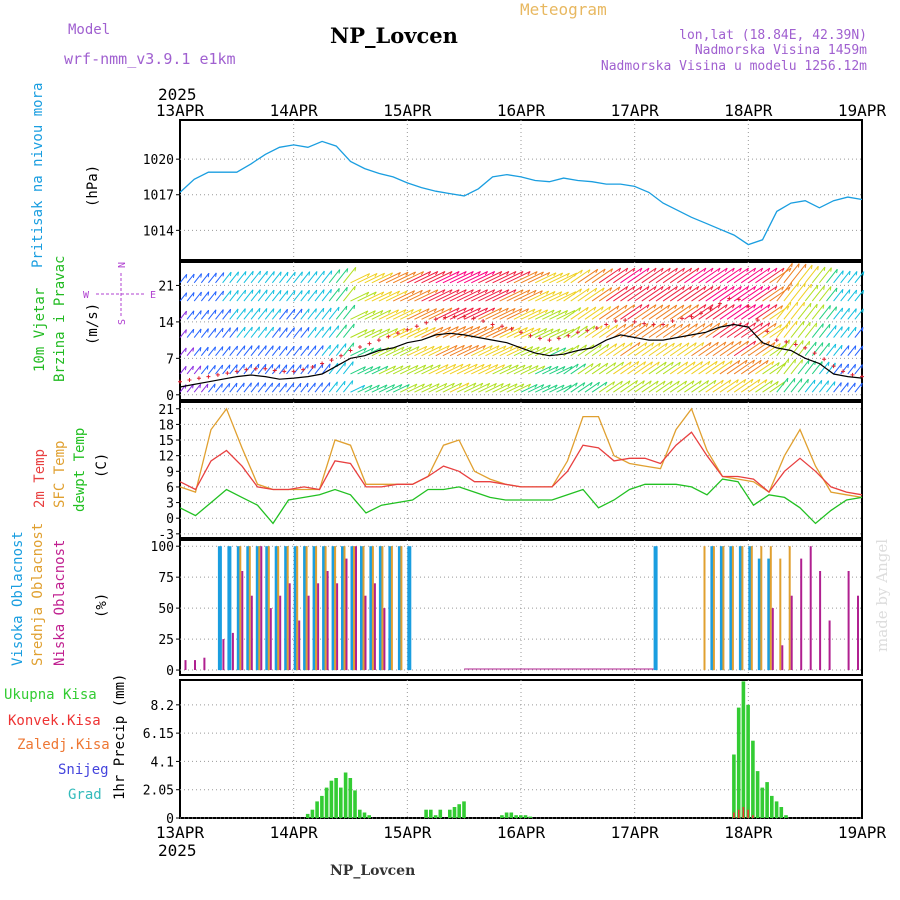 This screenshot has height=900, width=900. I want to click on cloud-mid-bar, so click(268, 608).